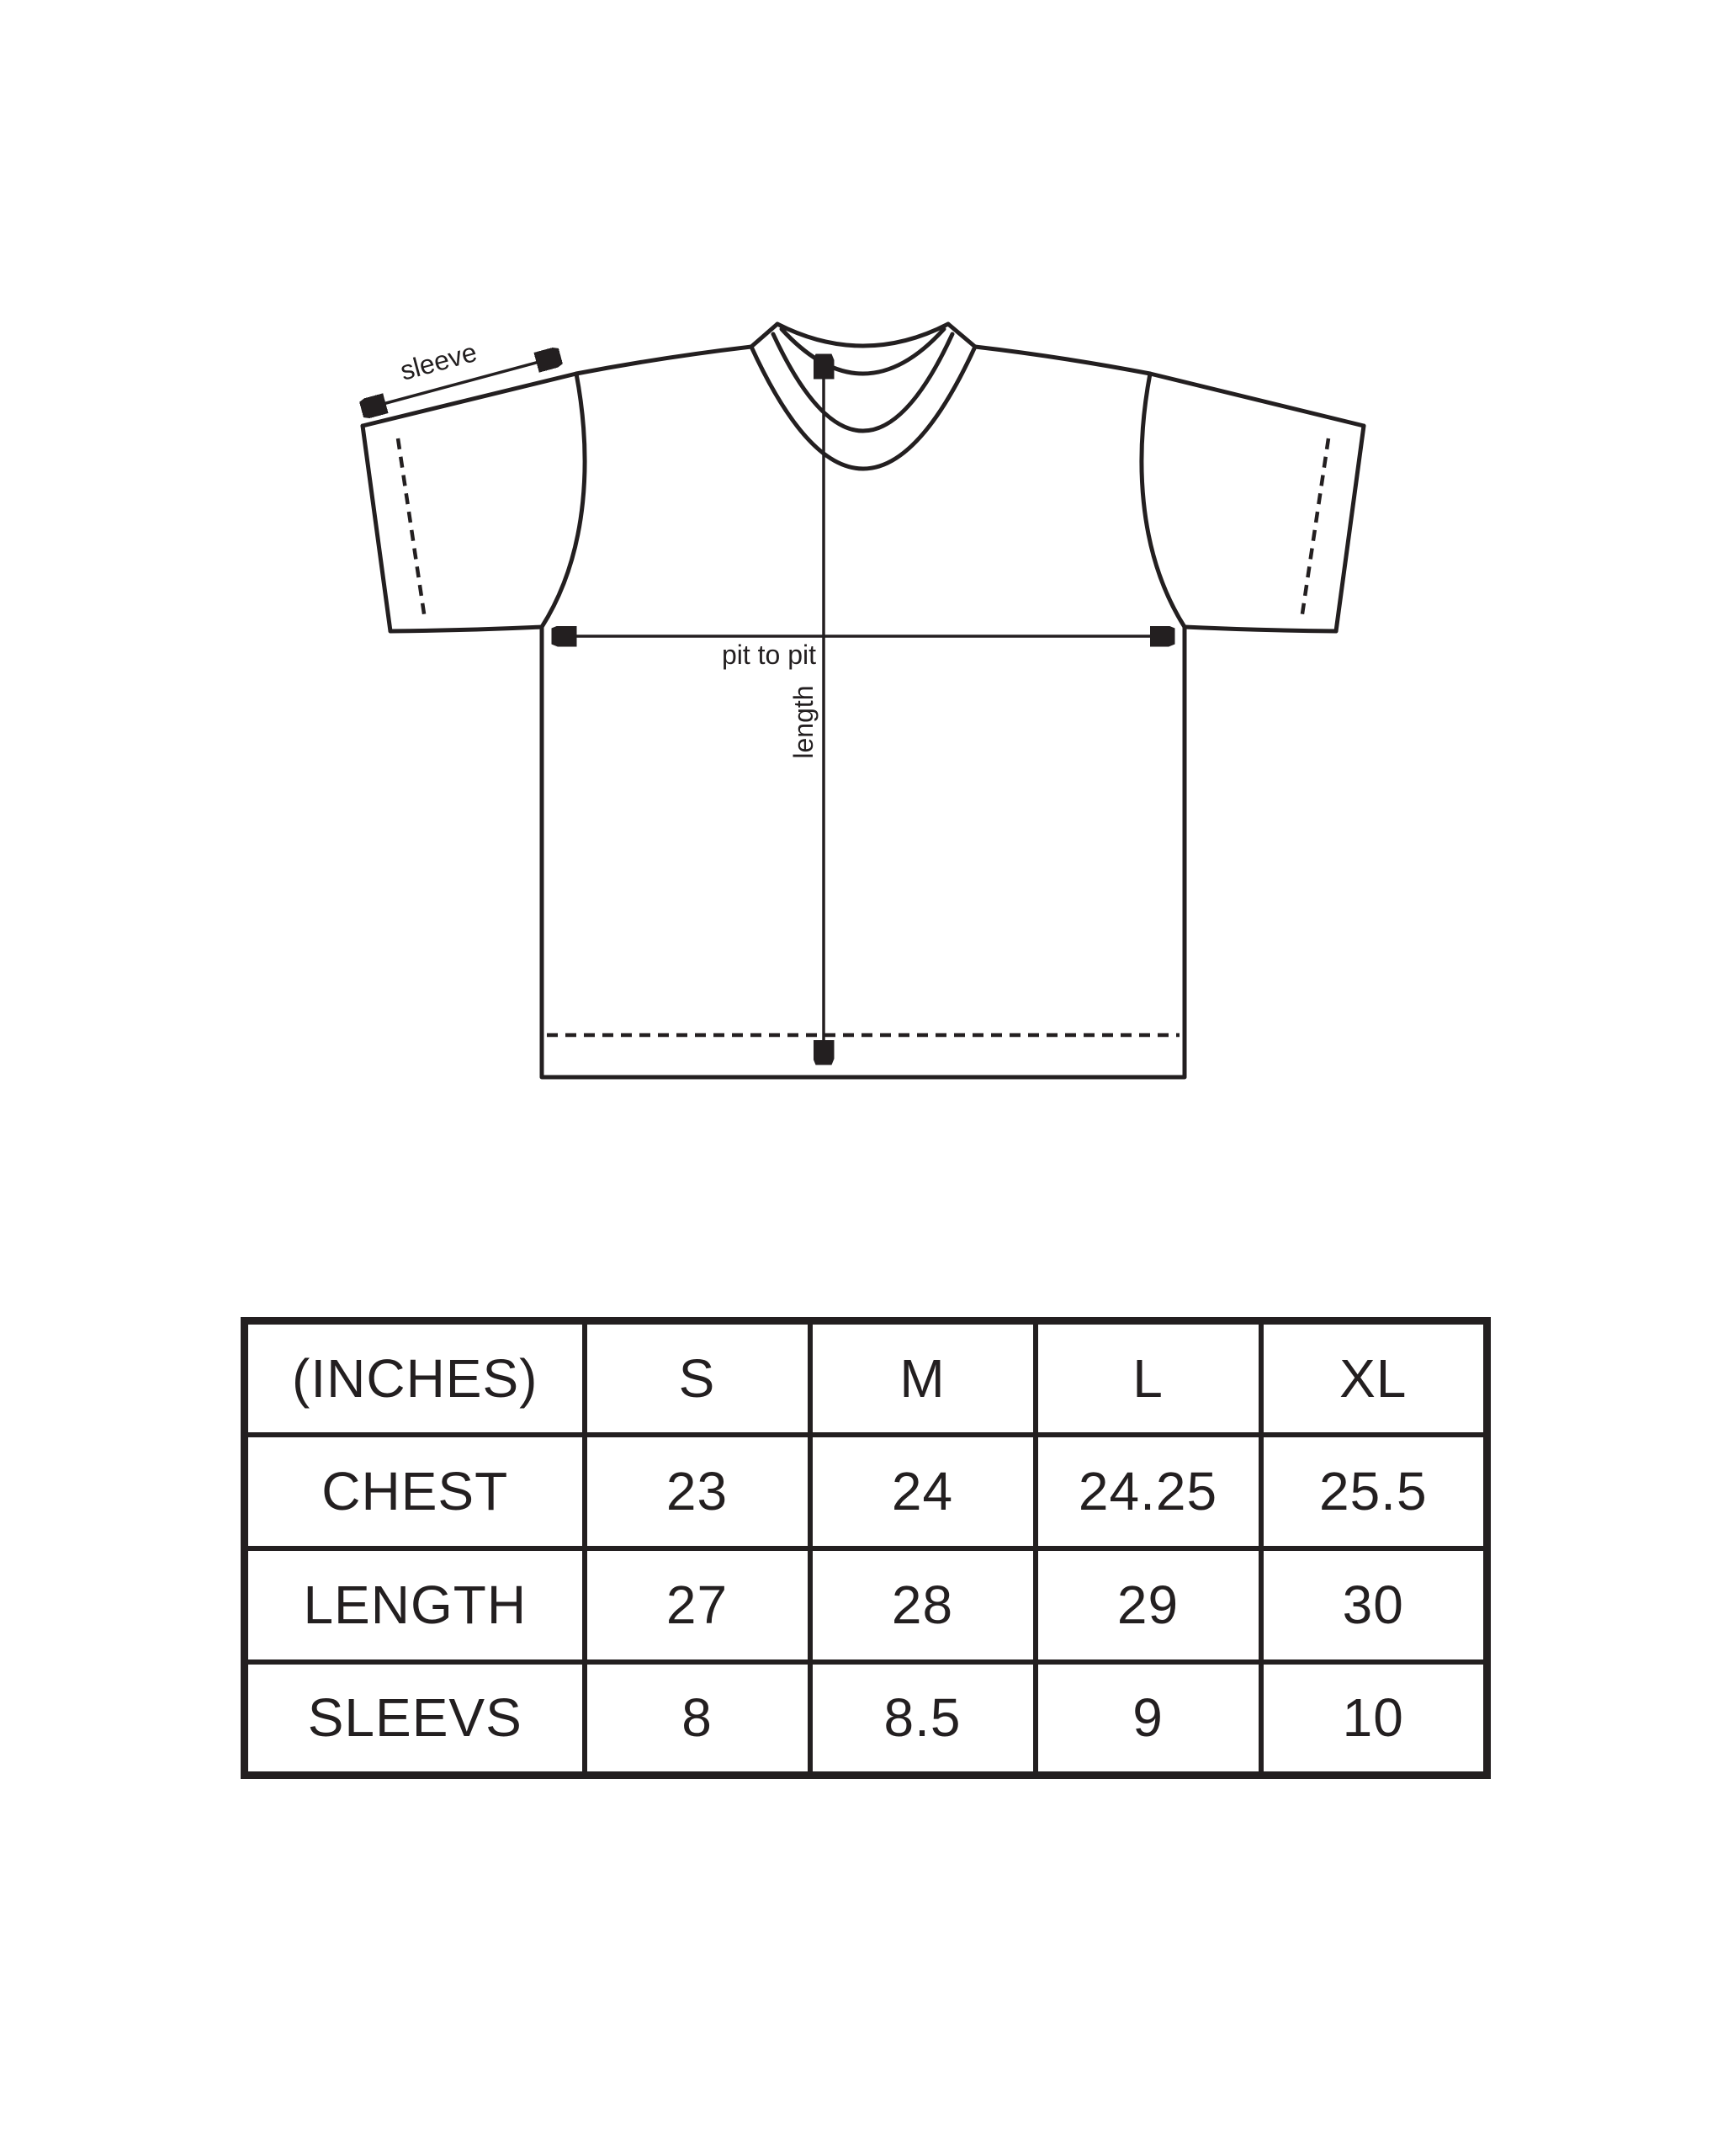 The height and width of the screenshot is (2156, 1723). I want to click on length-value-l: 29, so click(1148, 1605).